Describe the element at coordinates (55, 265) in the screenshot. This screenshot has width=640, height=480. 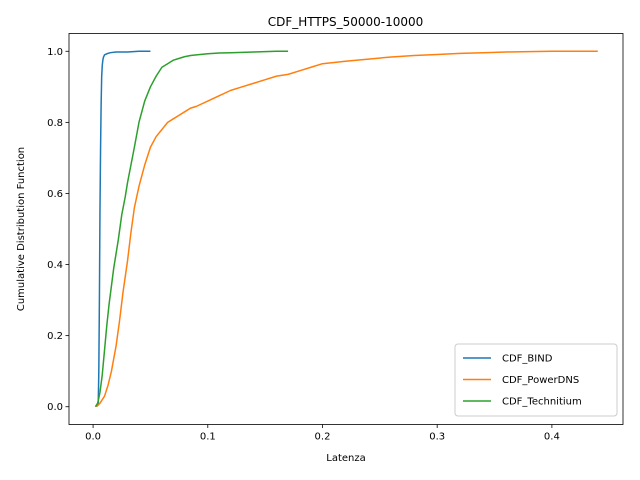
I see `y-tick-label: 0.4` at that location.